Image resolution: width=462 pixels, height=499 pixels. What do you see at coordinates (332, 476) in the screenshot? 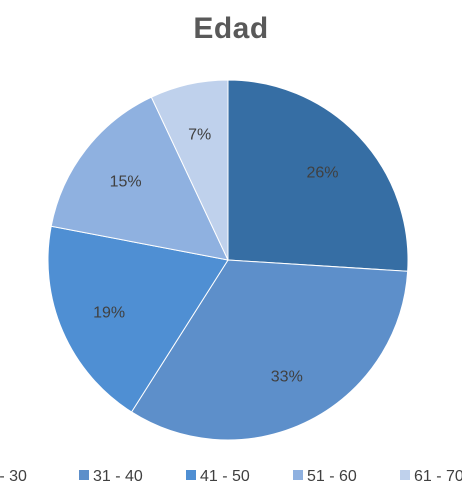
I see `legend-label-4: 51 - 60` at bounding box center [332, 476].